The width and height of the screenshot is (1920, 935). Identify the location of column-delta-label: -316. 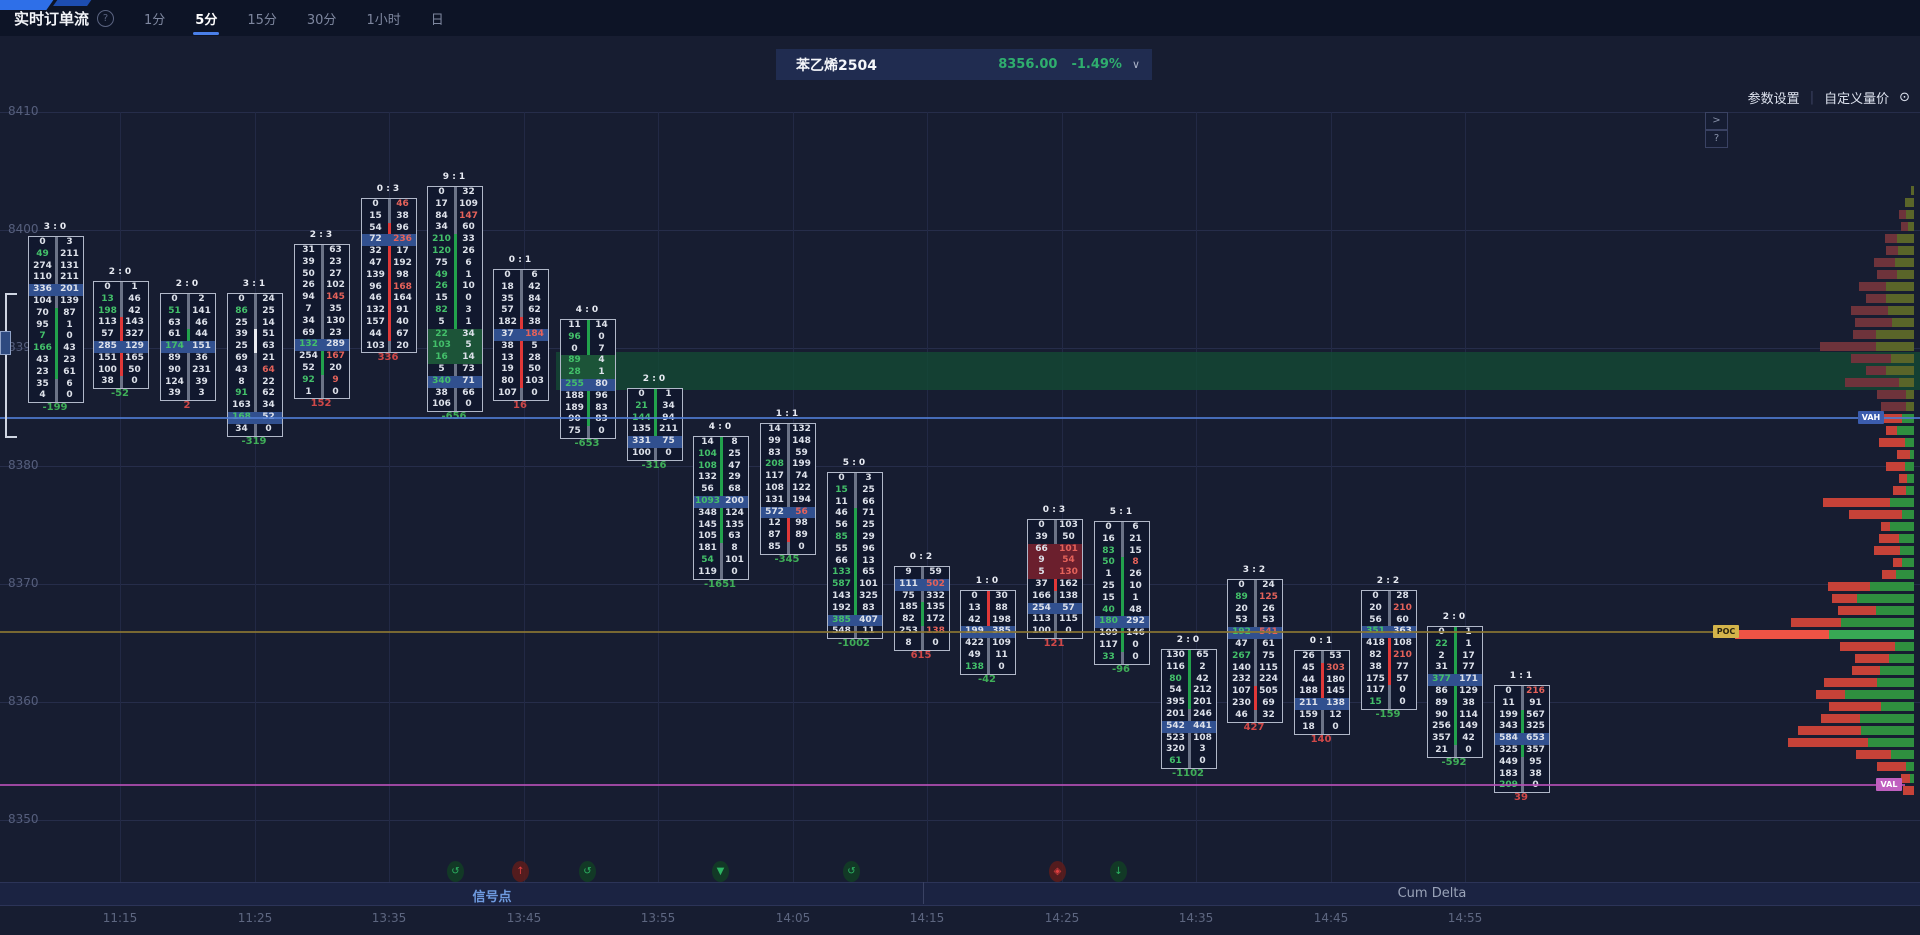
(654, 465).